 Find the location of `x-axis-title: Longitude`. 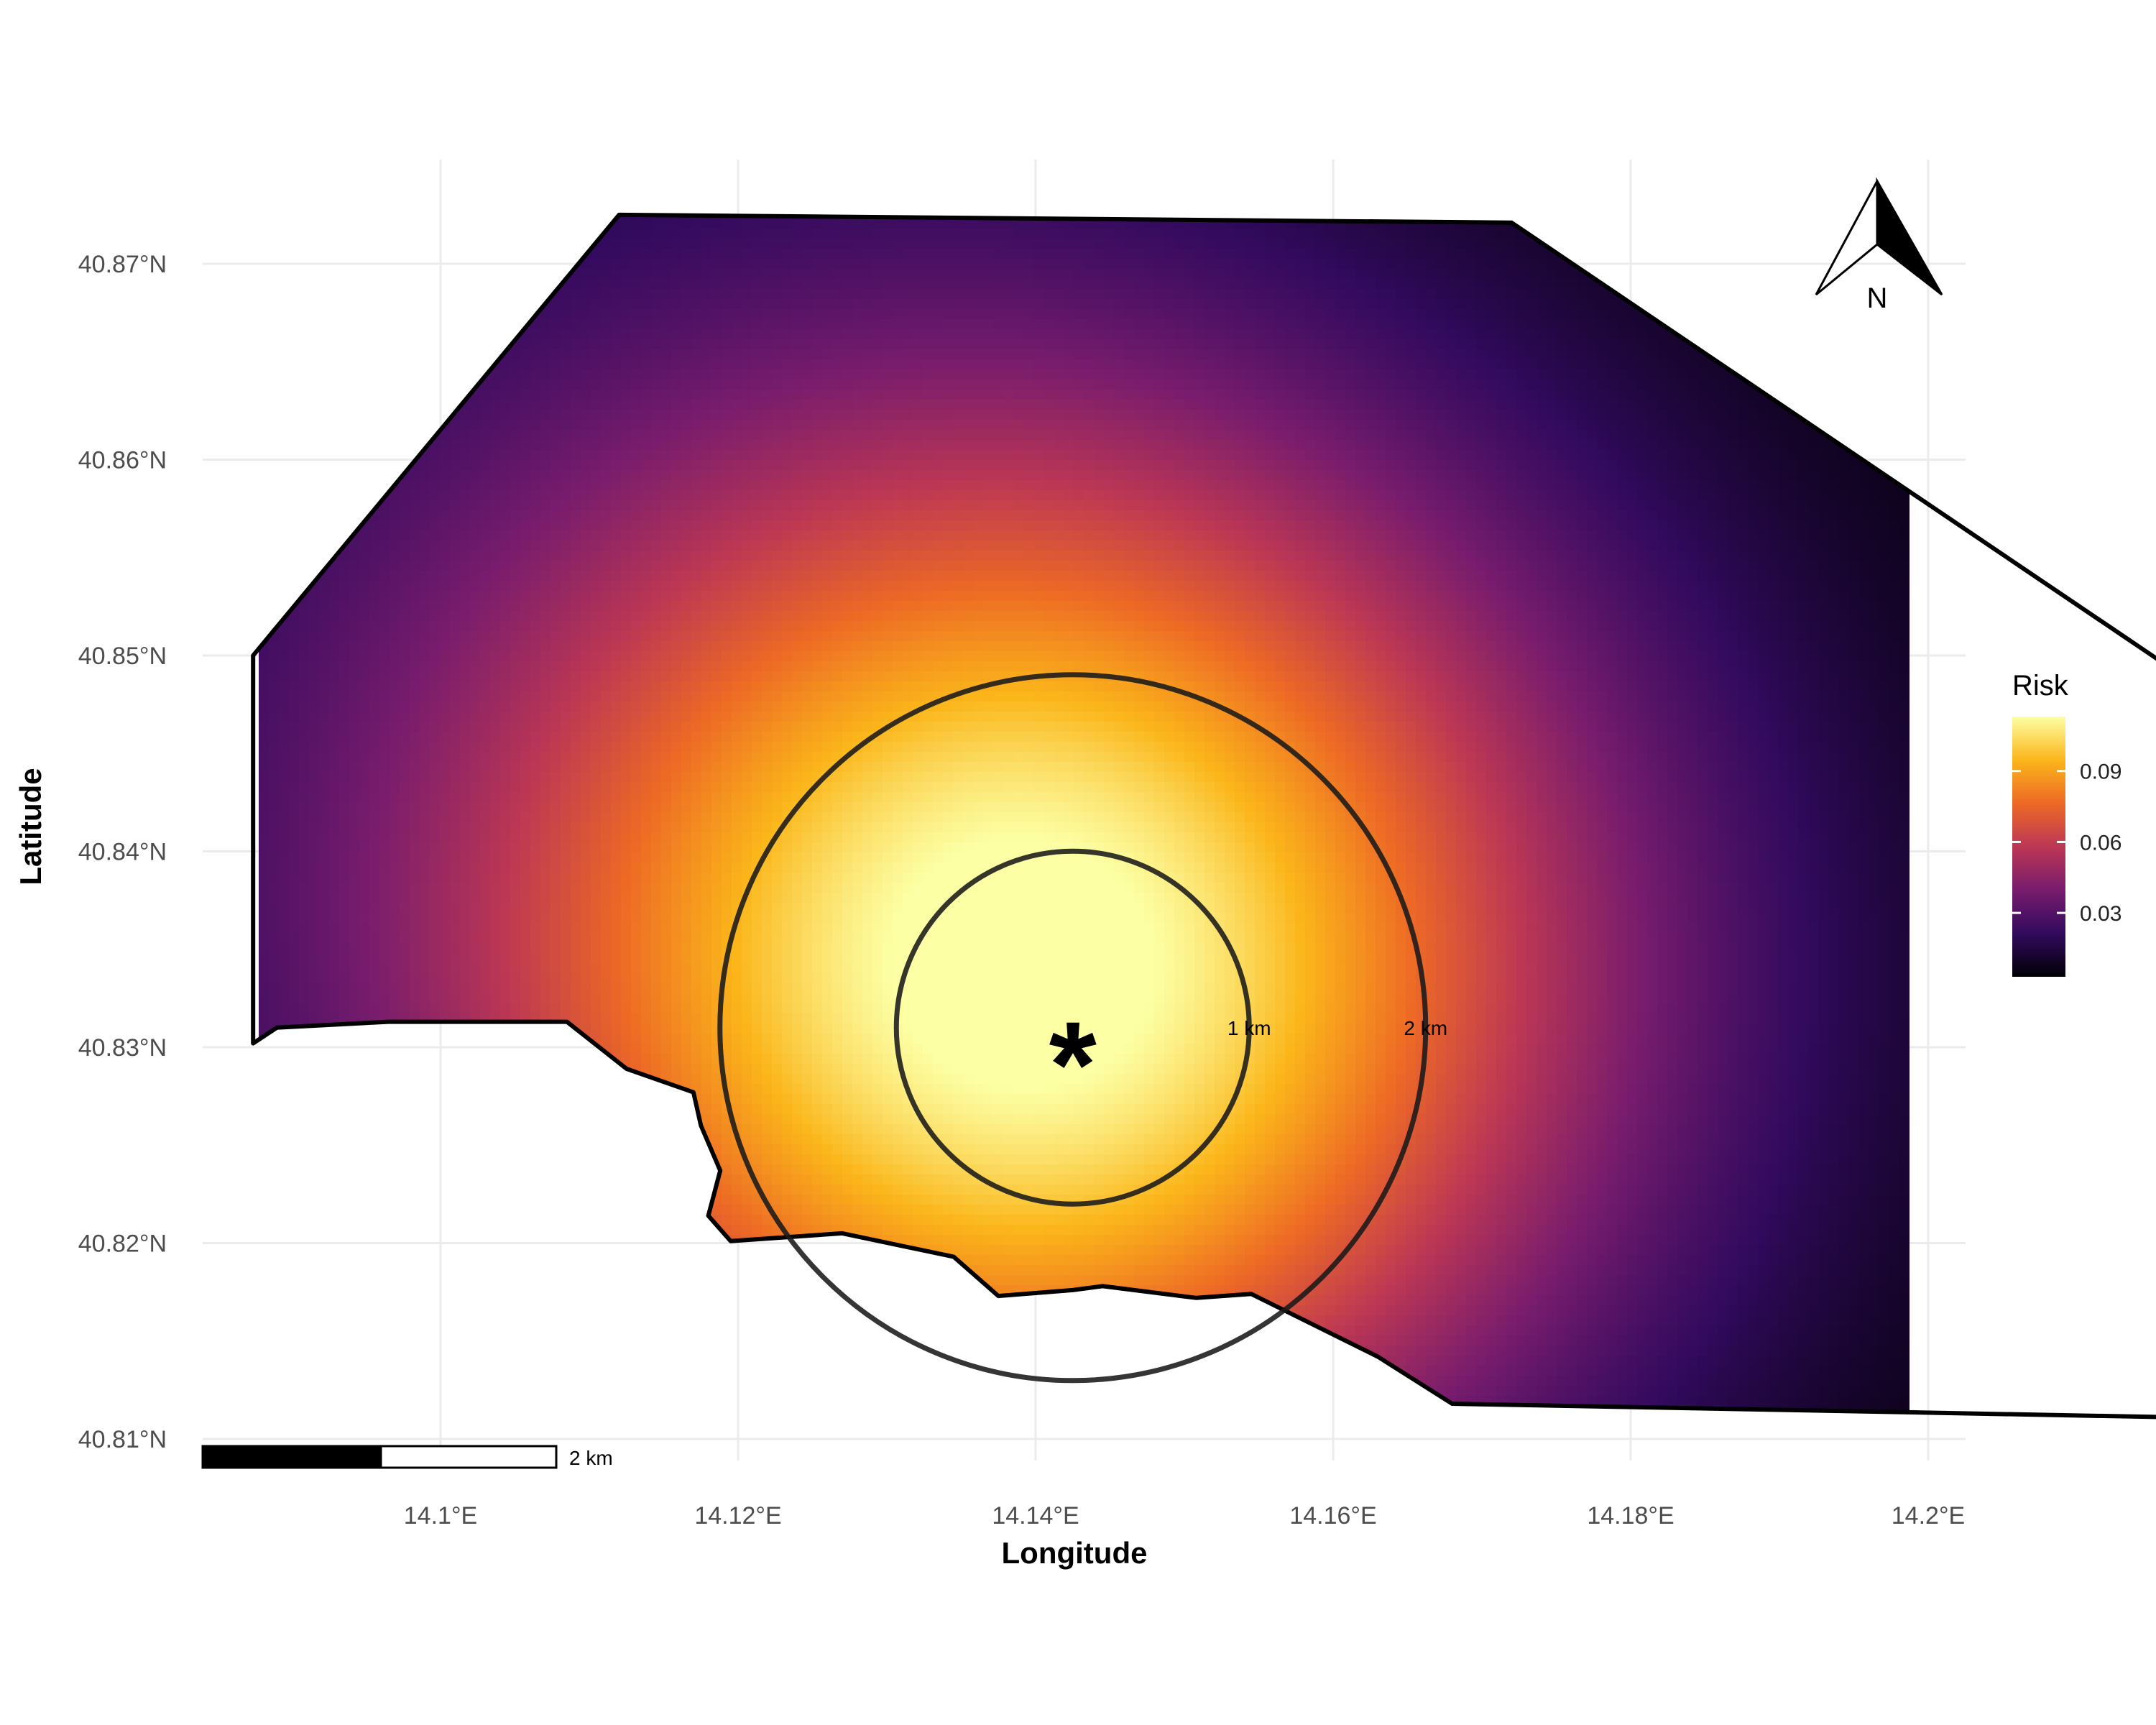

x-axis-title: Longitude is located at coordinates (1075, 1553).